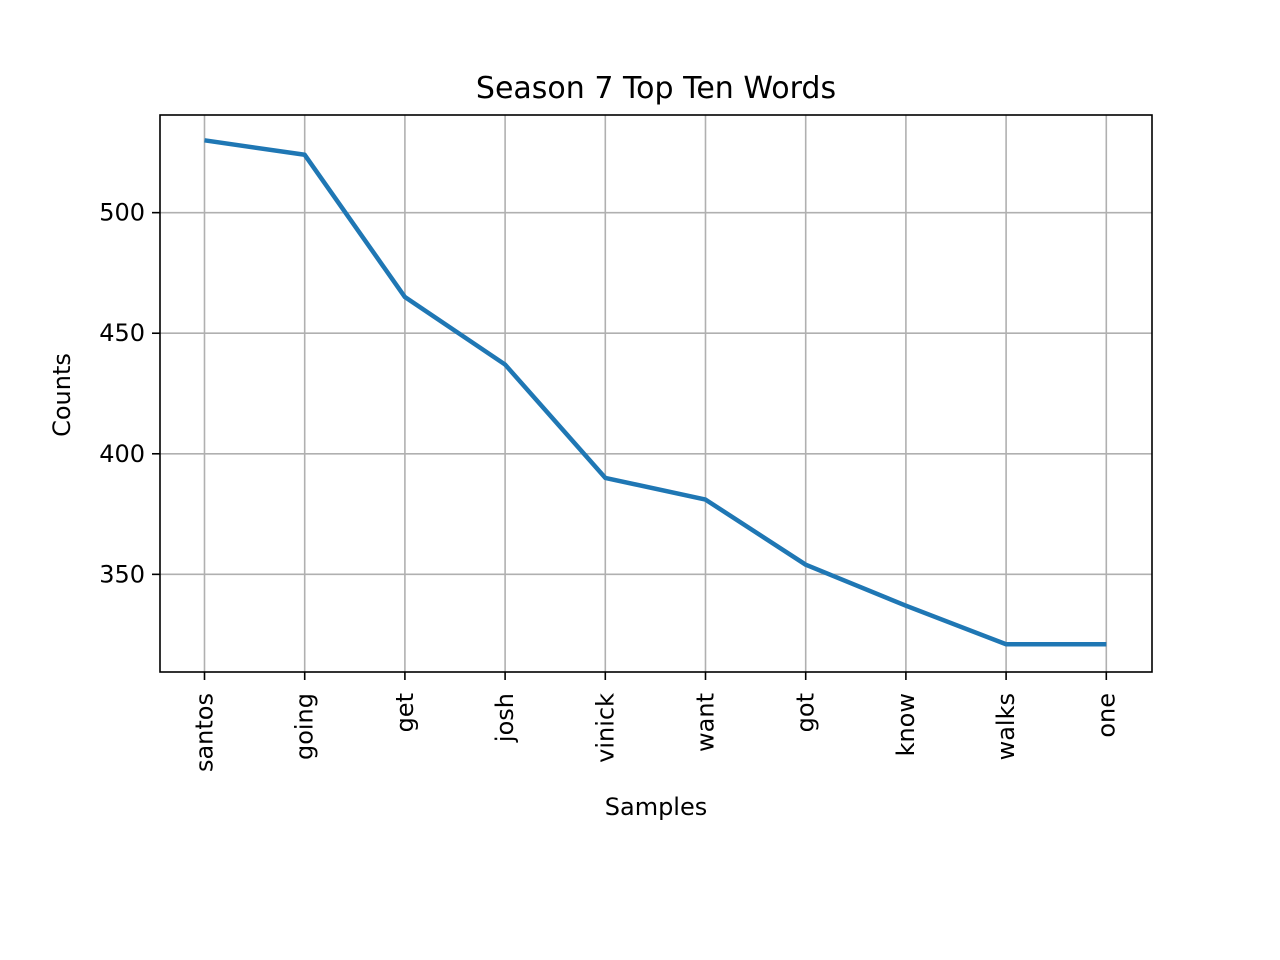 The image size is (1280, 960). Describe the element at coordinates (906, 724) in the screenshot. I see `x-tick-label: know` at that location.